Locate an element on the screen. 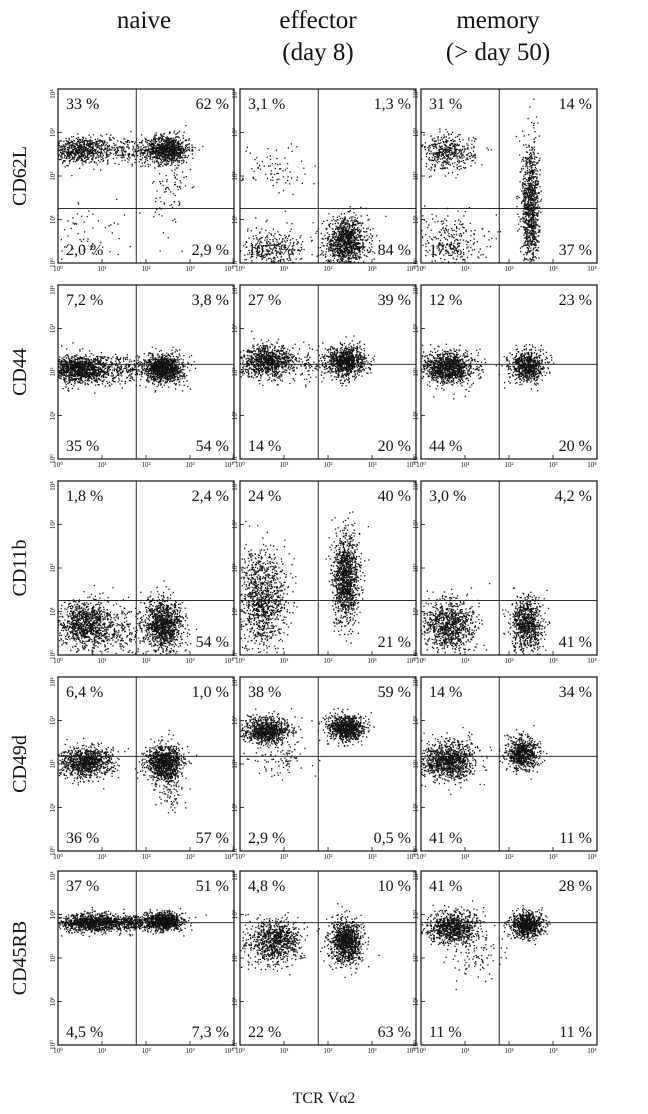 This screenshot has width=648, height=1114. quadrant-ur-percent: 34 % is located at coordinates (575, 692).